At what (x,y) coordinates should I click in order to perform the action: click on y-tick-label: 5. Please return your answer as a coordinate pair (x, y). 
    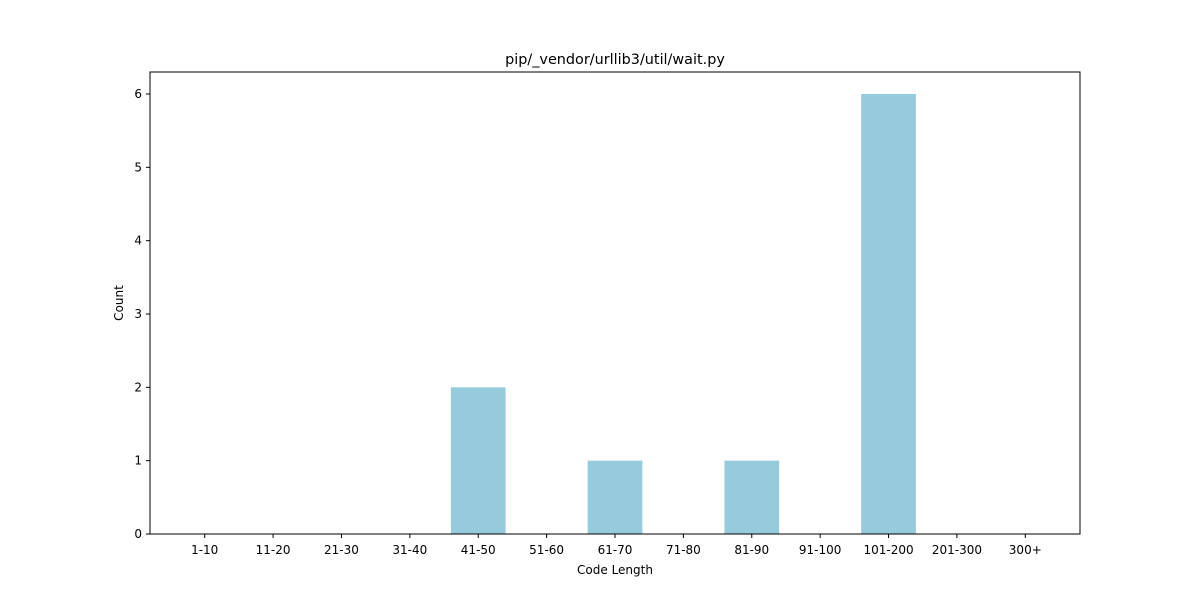
    Looking at the image, I should click on (138, 167).